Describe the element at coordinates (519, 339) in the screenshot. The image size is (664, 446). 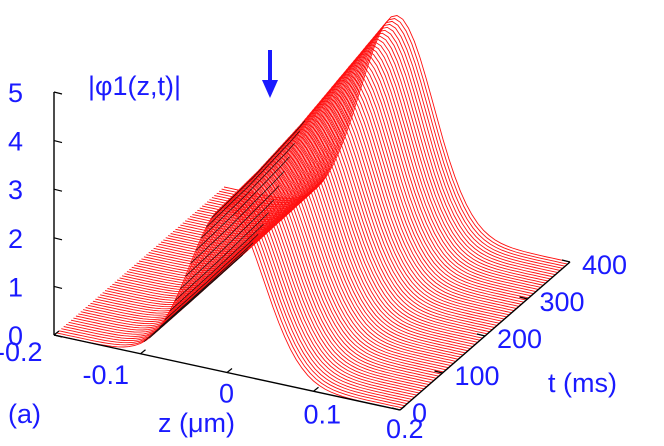
I see `t-tick-label: 200` at that location.